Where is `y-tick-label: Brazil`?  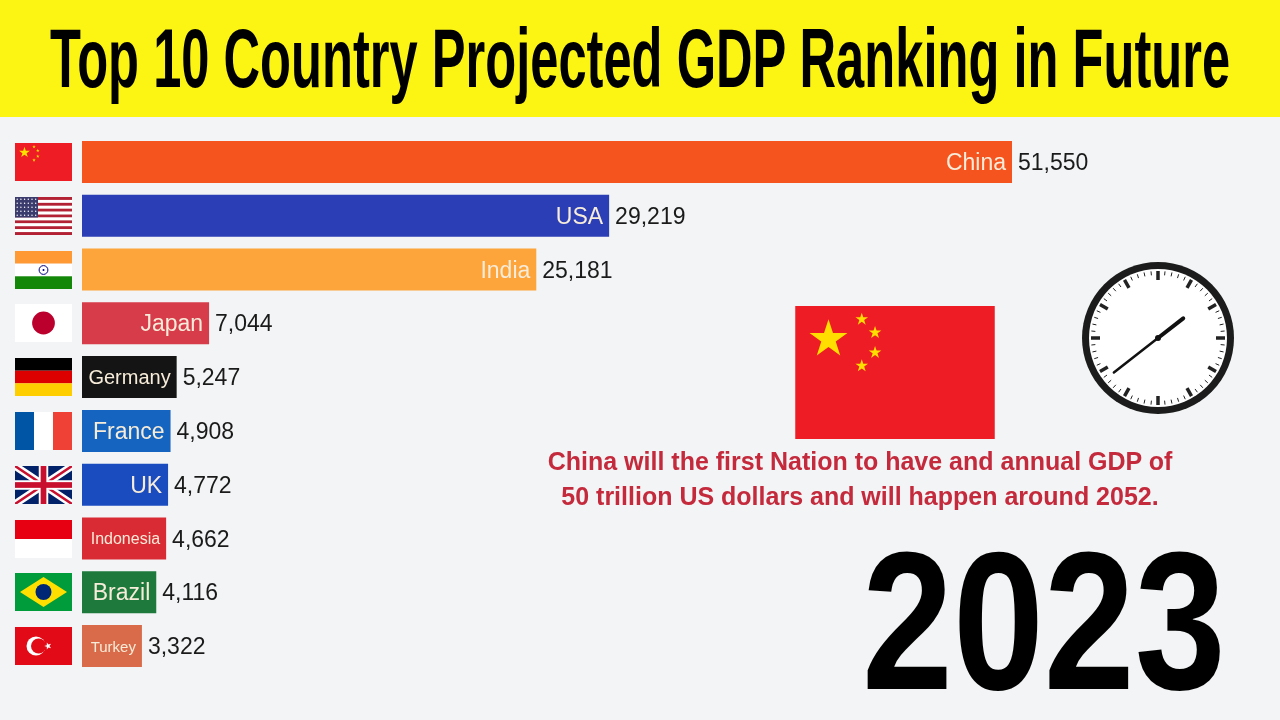 y-tick-label: Brazil is located at coordinates (121, 592).